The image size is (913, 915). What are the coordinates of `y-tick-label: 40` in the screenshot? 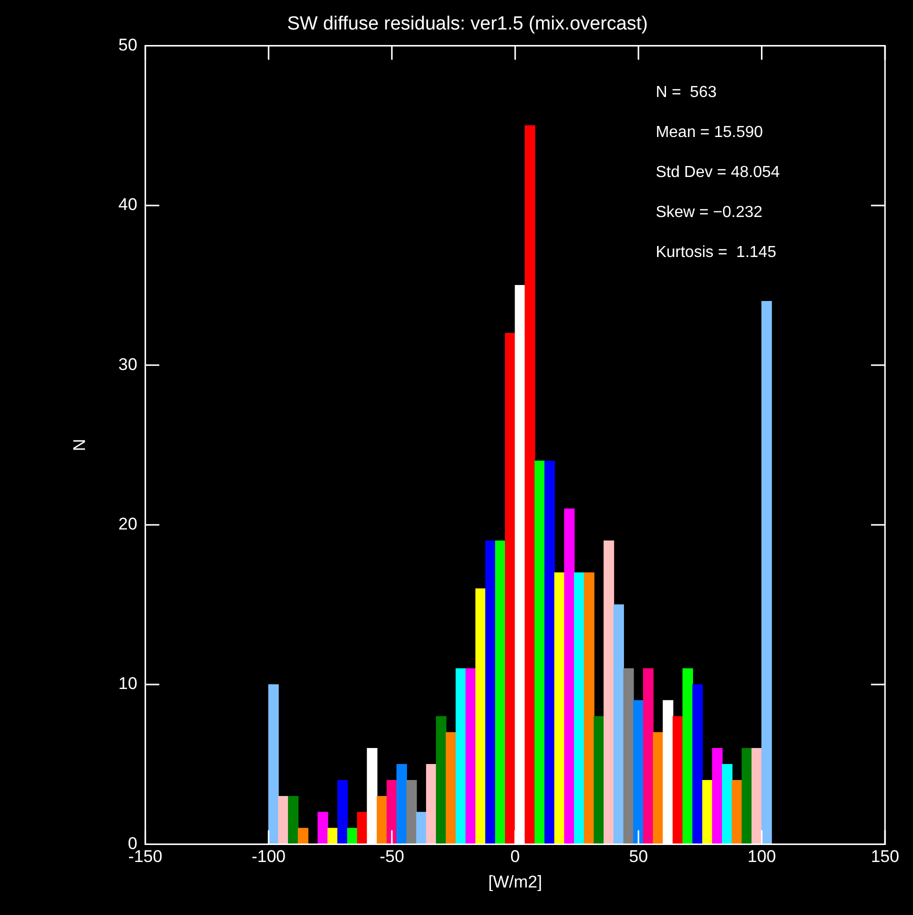 It's located at (128, 204).